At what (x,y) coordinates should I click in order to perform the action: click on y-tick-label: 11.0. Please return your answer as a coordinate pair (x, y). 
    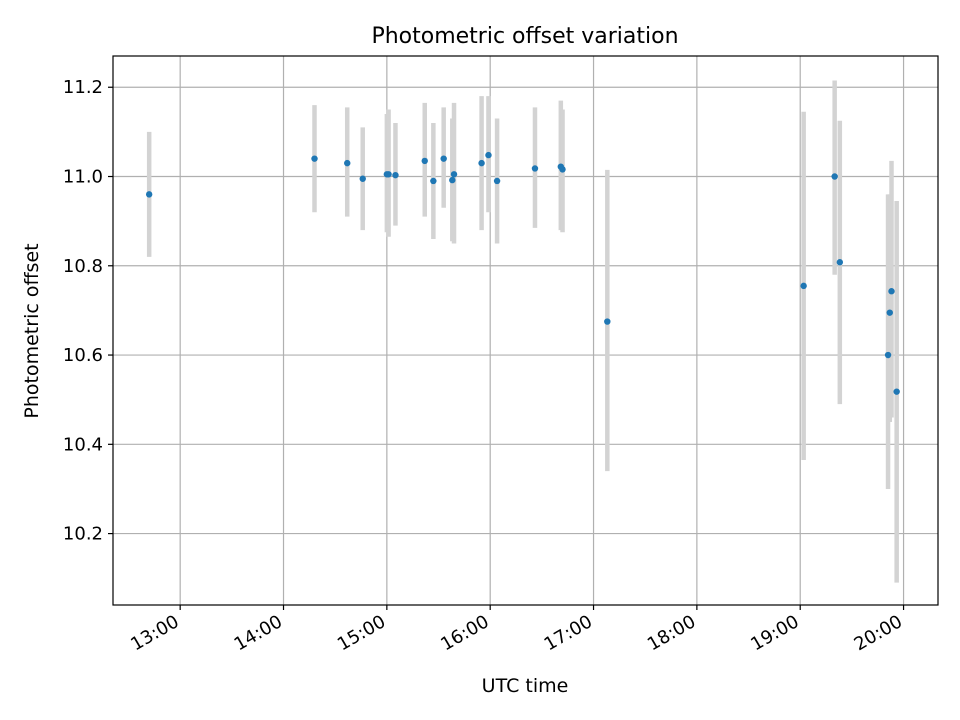
    Looking at the image, I should click on (83, 177).